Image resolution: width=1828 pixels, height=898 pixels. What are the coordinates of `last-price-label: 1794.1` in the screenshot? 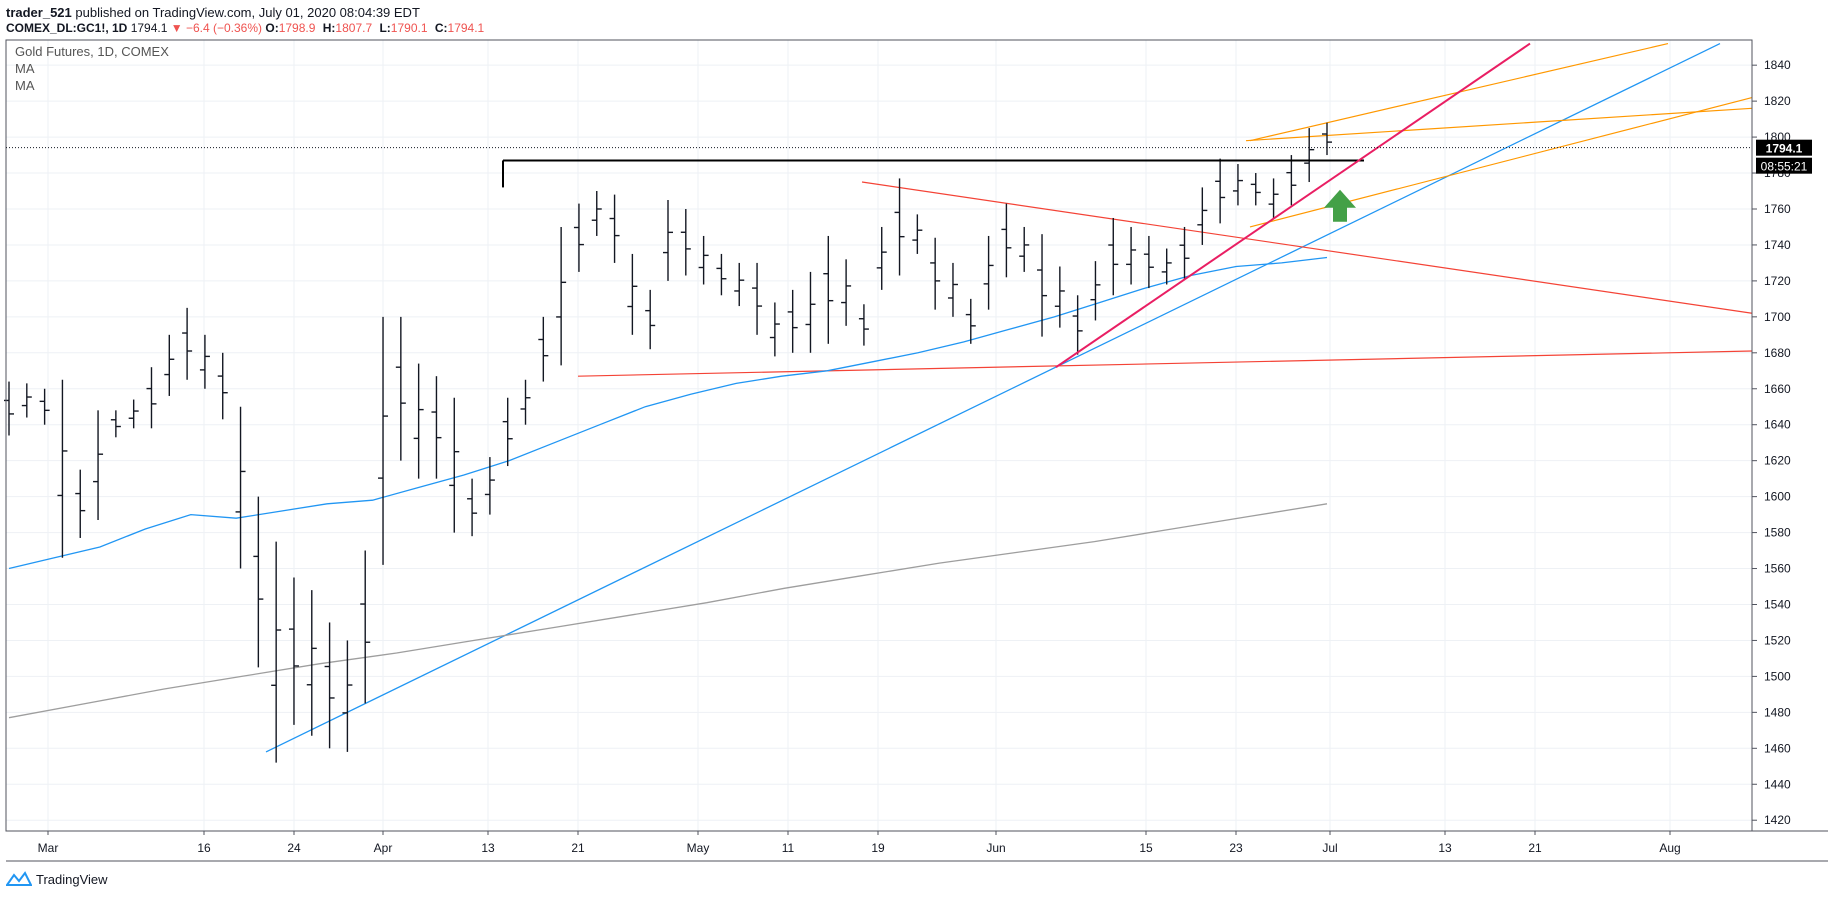 It's located at (1784, 149).